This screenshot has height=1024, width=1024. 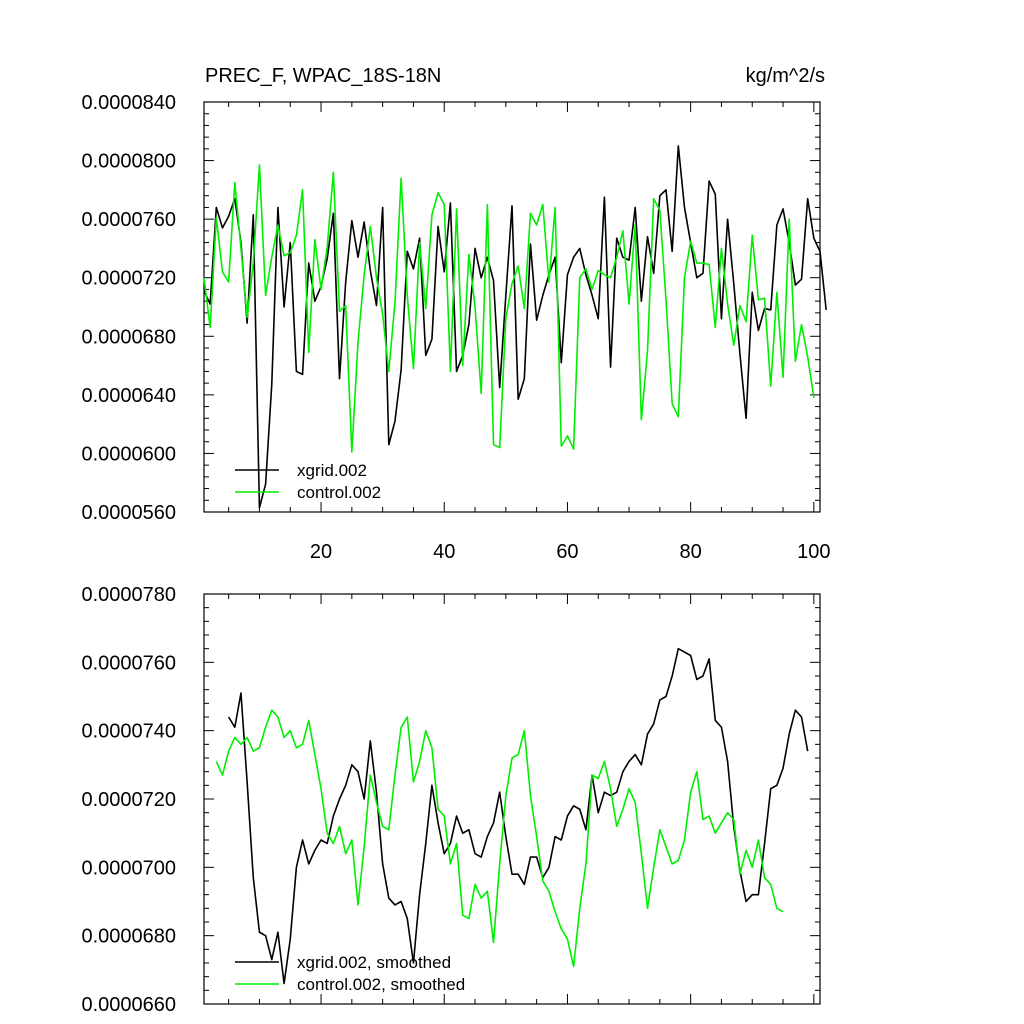 I want to click on y-tick-label: 0.0000600, so click(x=128, y=454).